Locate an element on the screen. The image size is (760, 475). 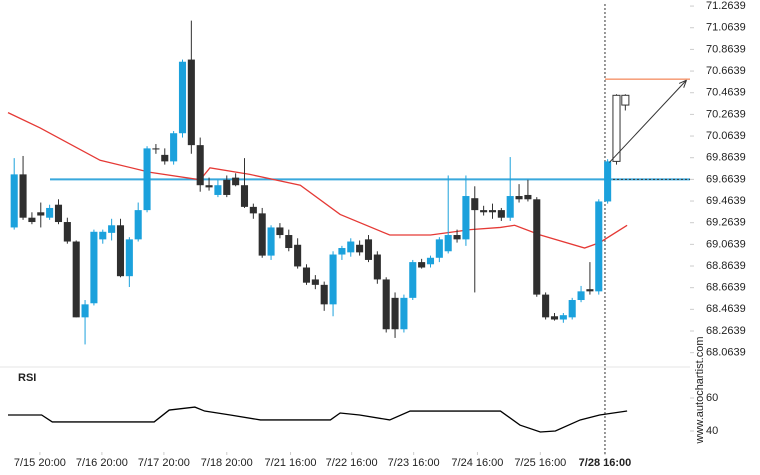
rsi-label: RSI is located at coordinates (27, 378).